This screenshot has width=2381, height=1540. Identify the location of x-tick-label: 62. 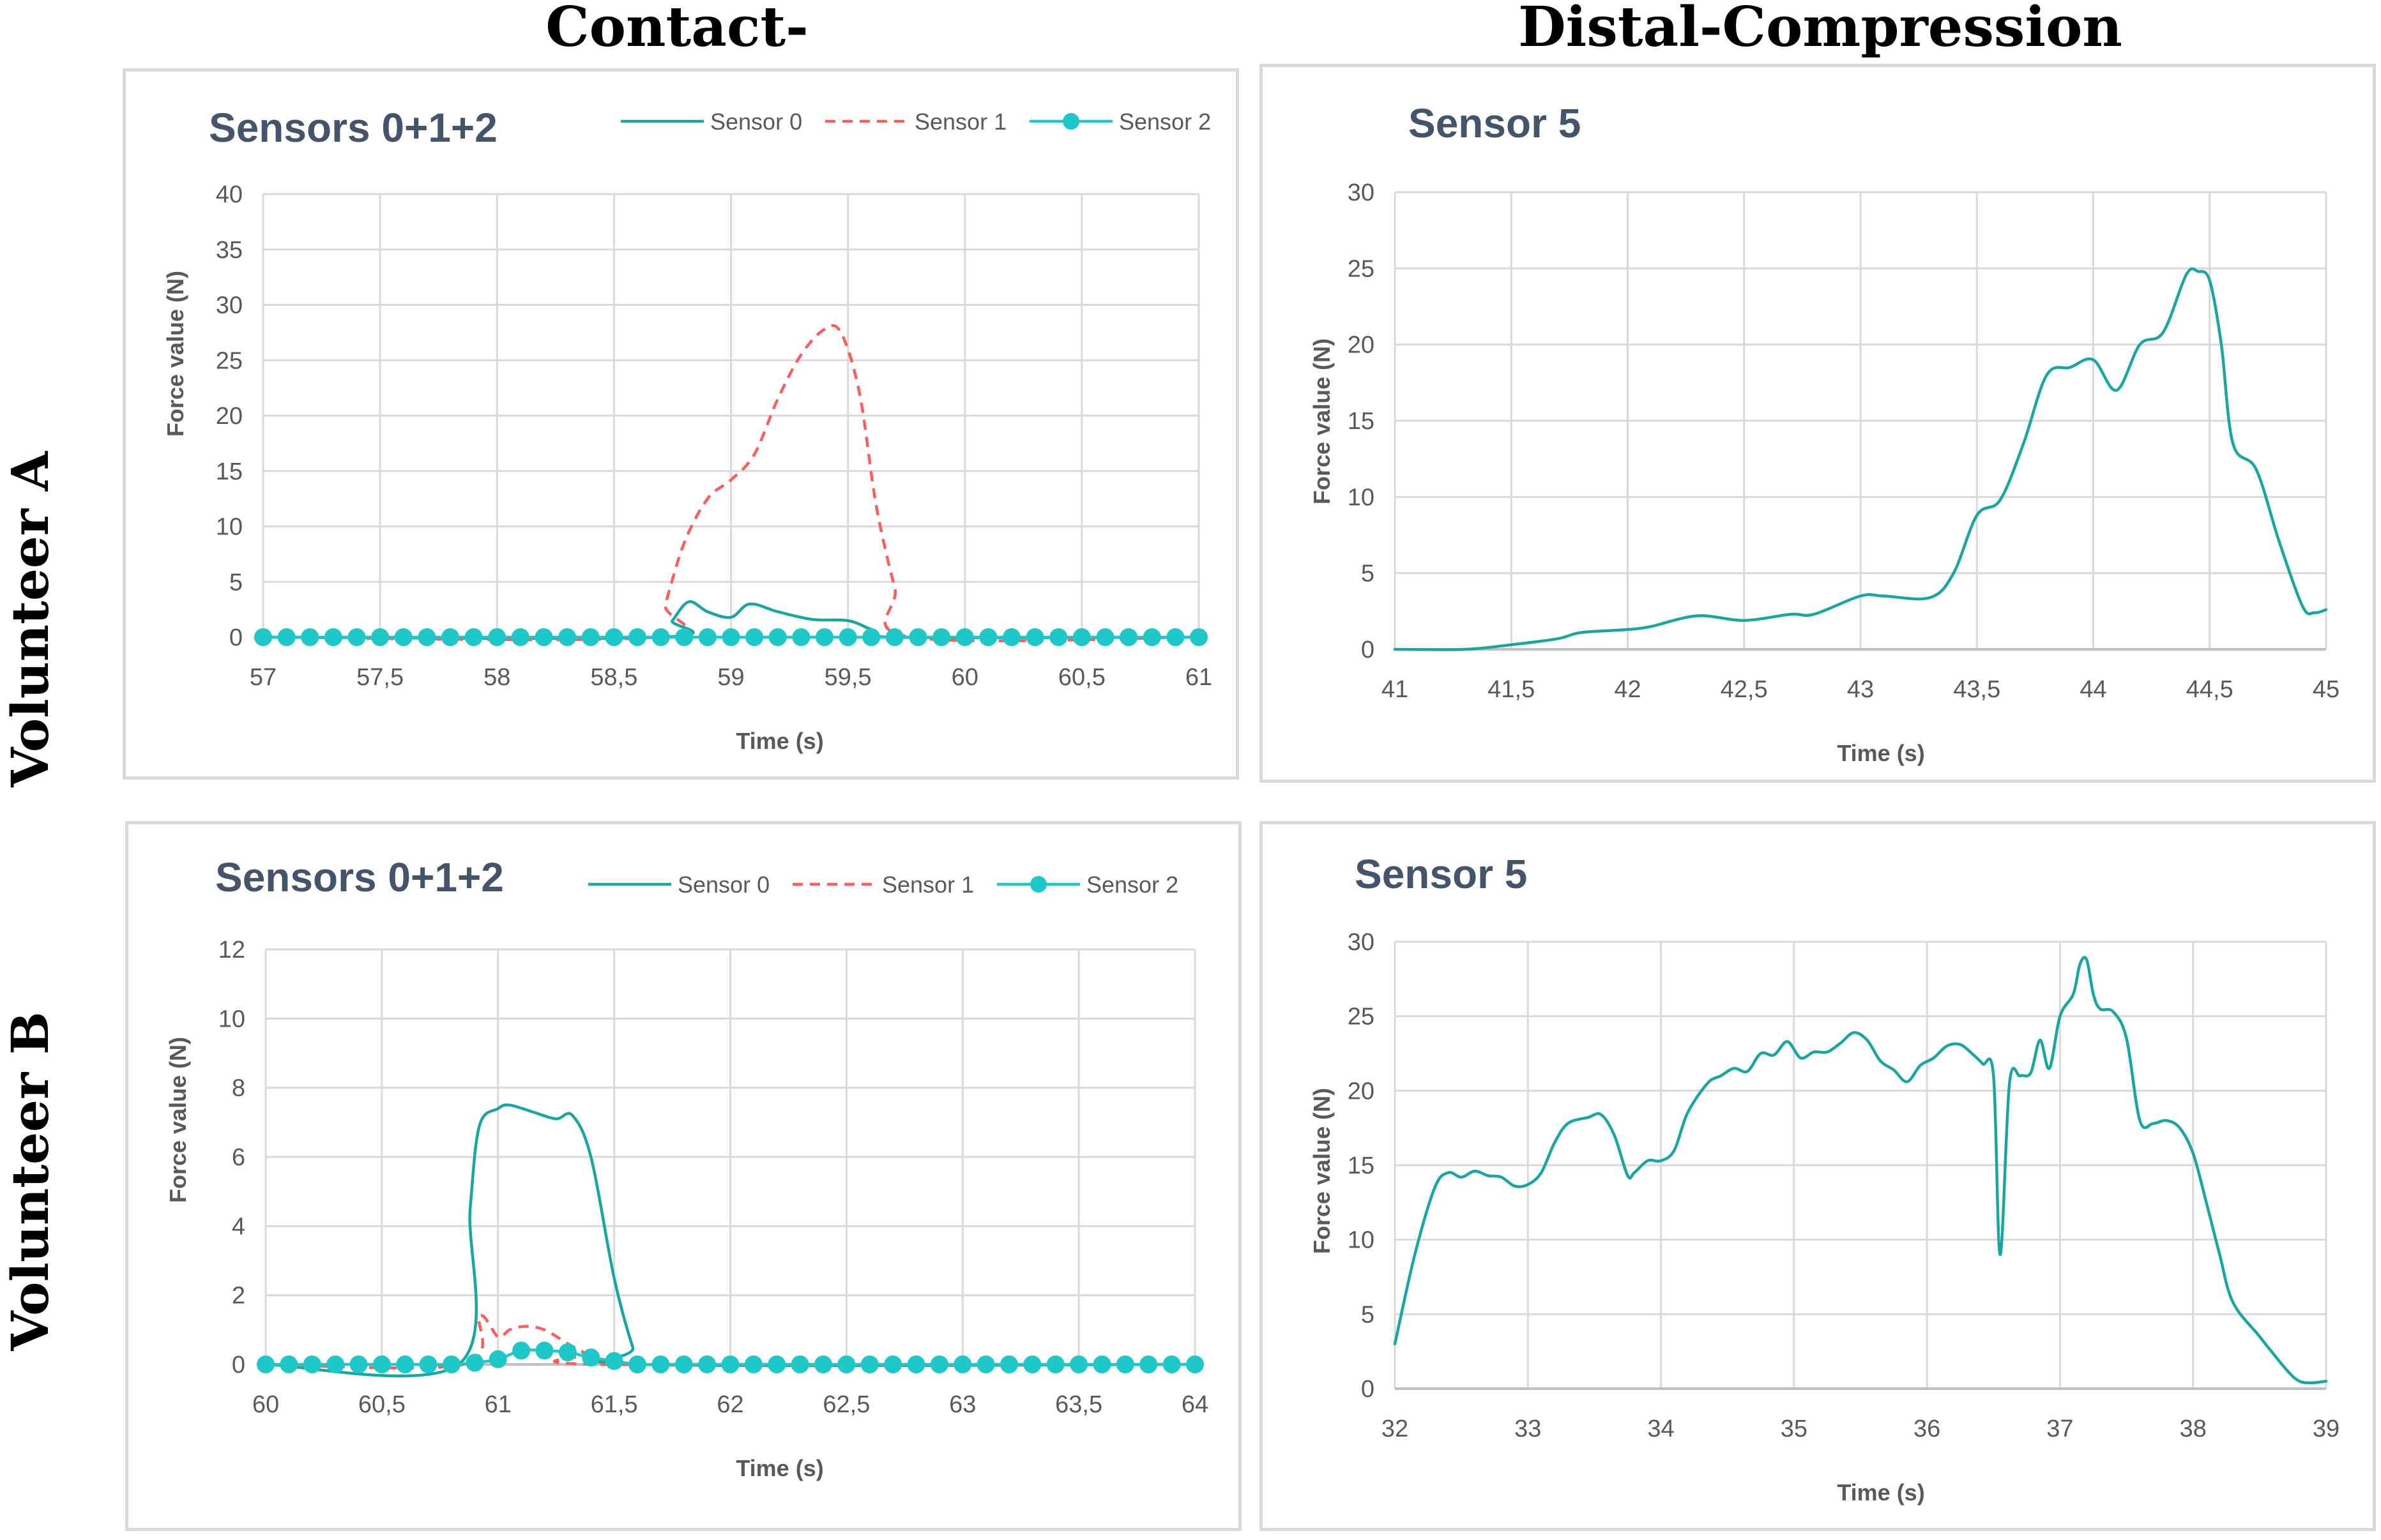
(730, 1404).